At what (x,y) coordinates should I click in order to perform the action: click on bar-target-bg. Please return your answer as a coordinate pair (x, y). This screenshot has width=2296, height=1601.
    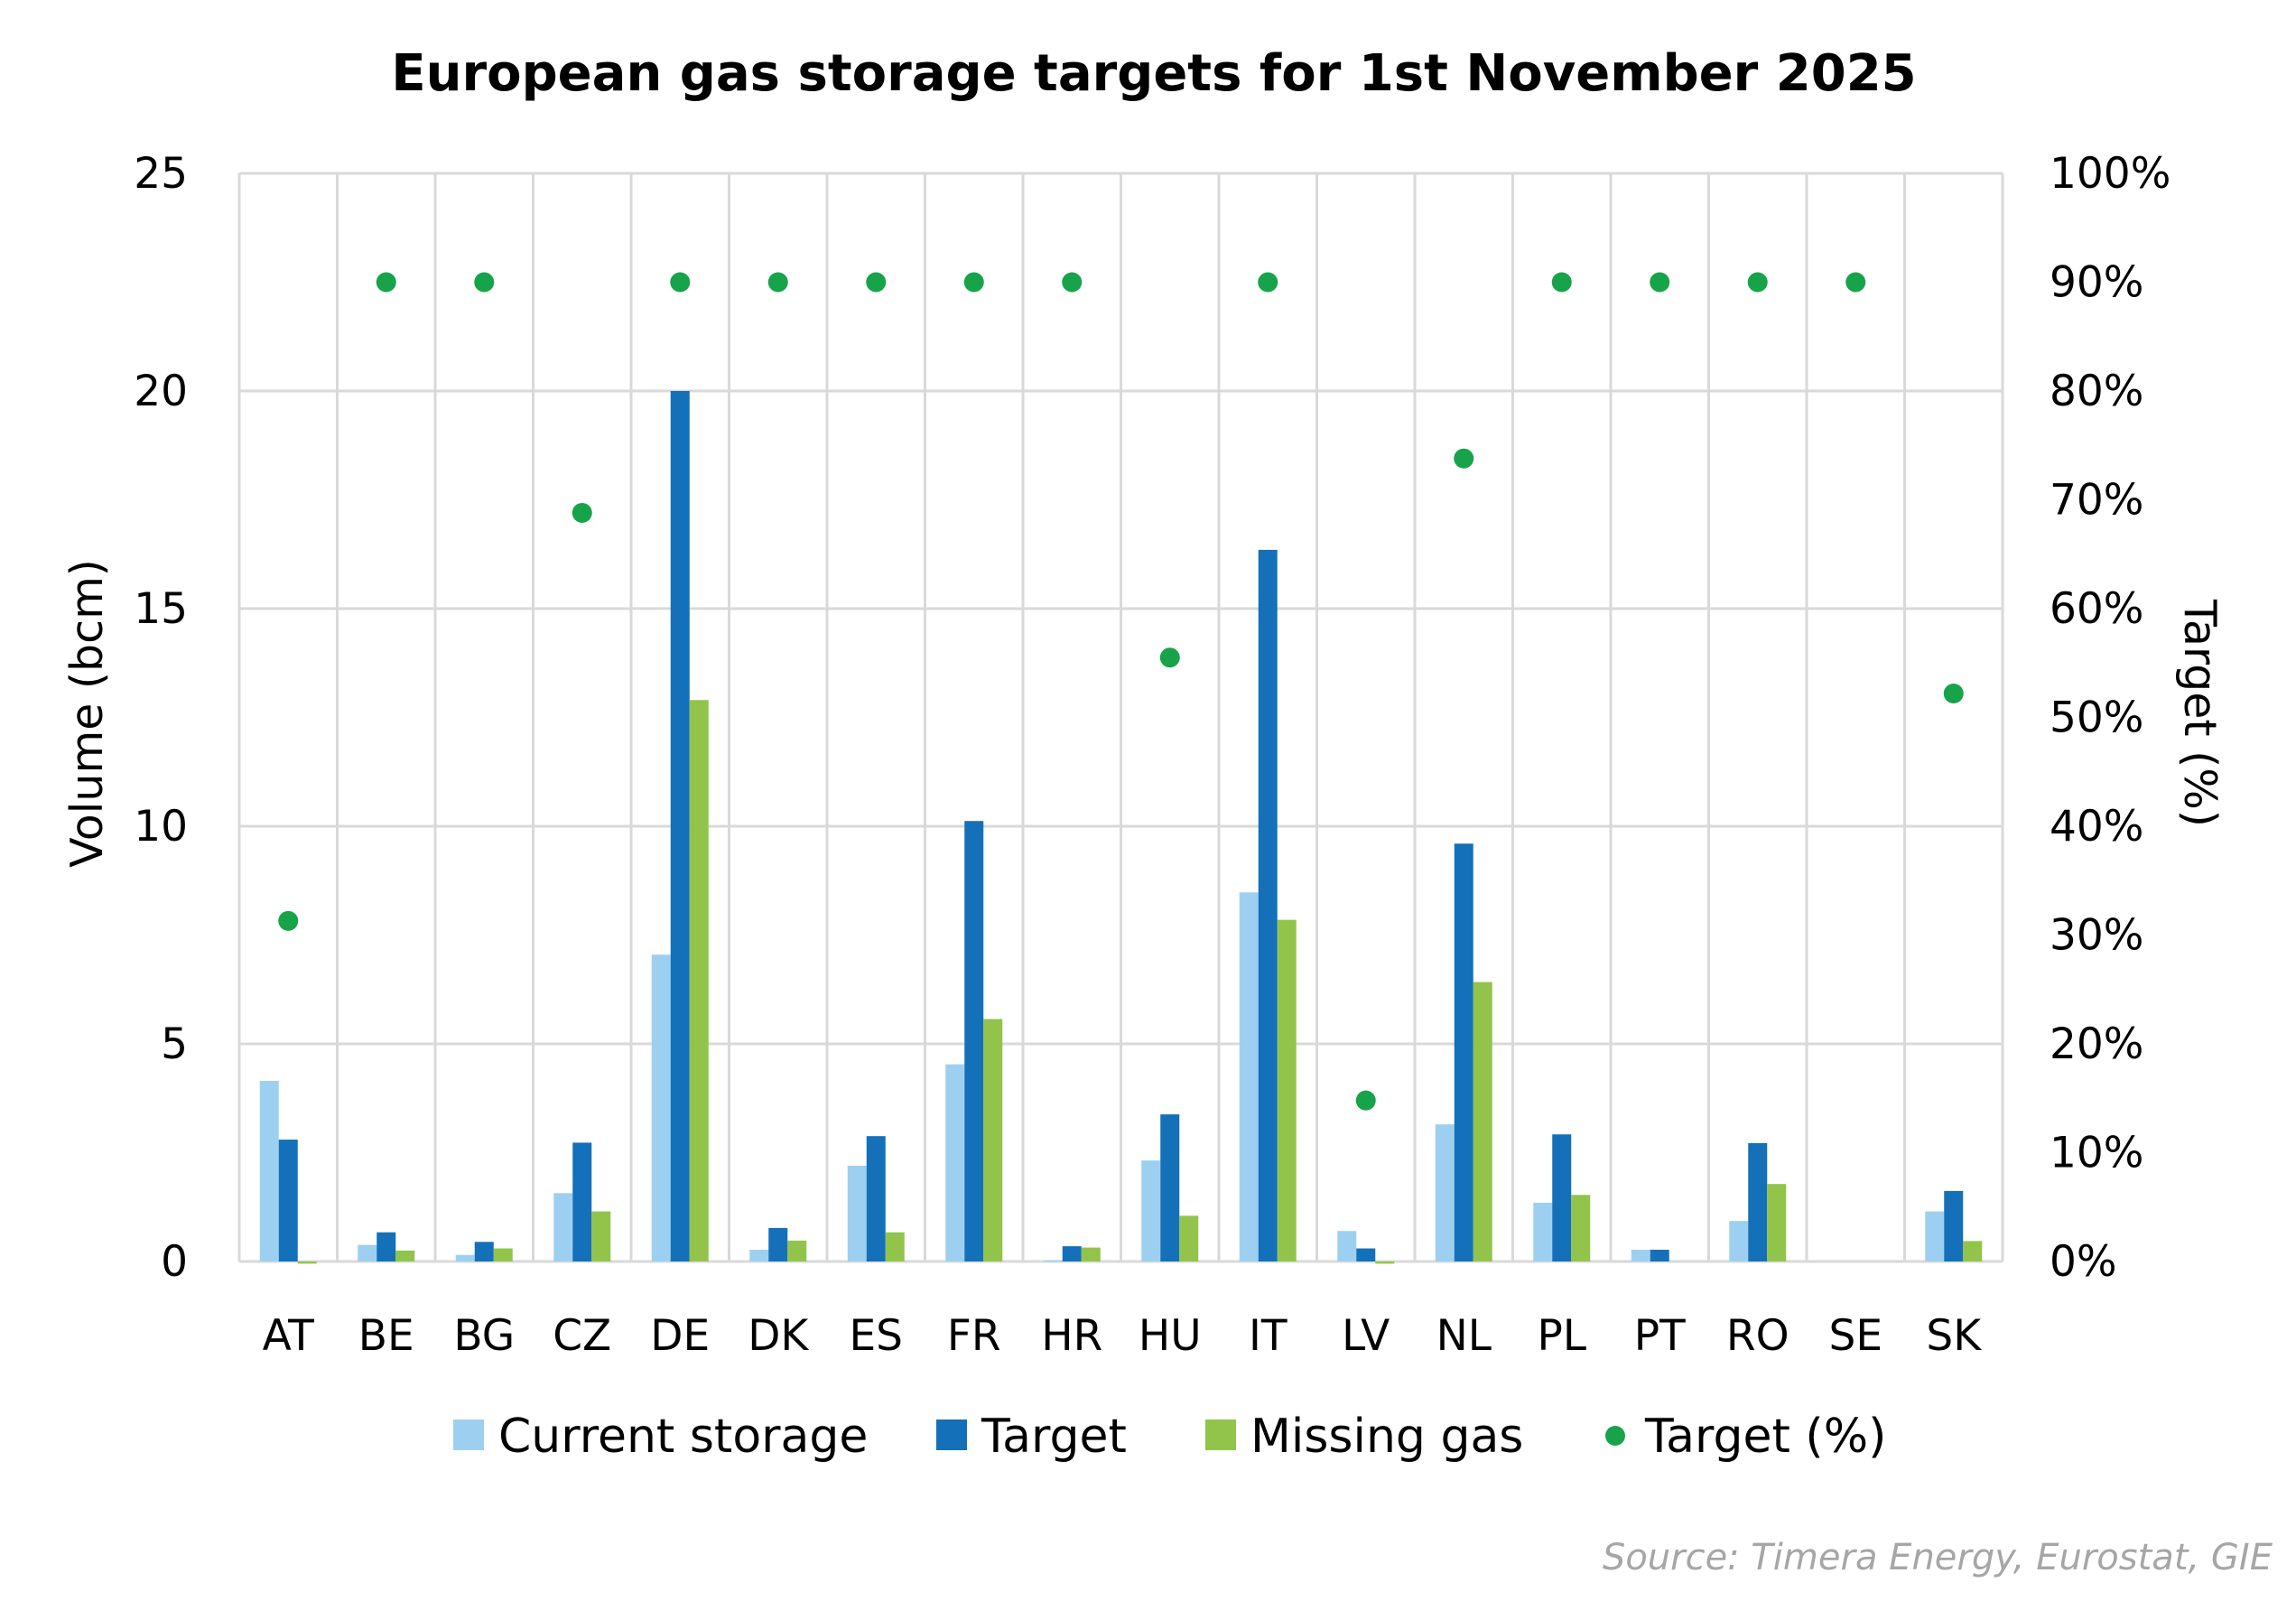
    Looking at the image, I should click on (484, 1252).